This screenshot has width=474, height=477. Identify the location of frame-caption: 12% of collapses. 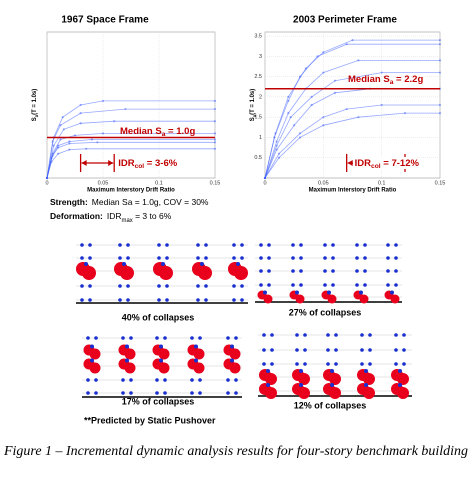
(330, 405).